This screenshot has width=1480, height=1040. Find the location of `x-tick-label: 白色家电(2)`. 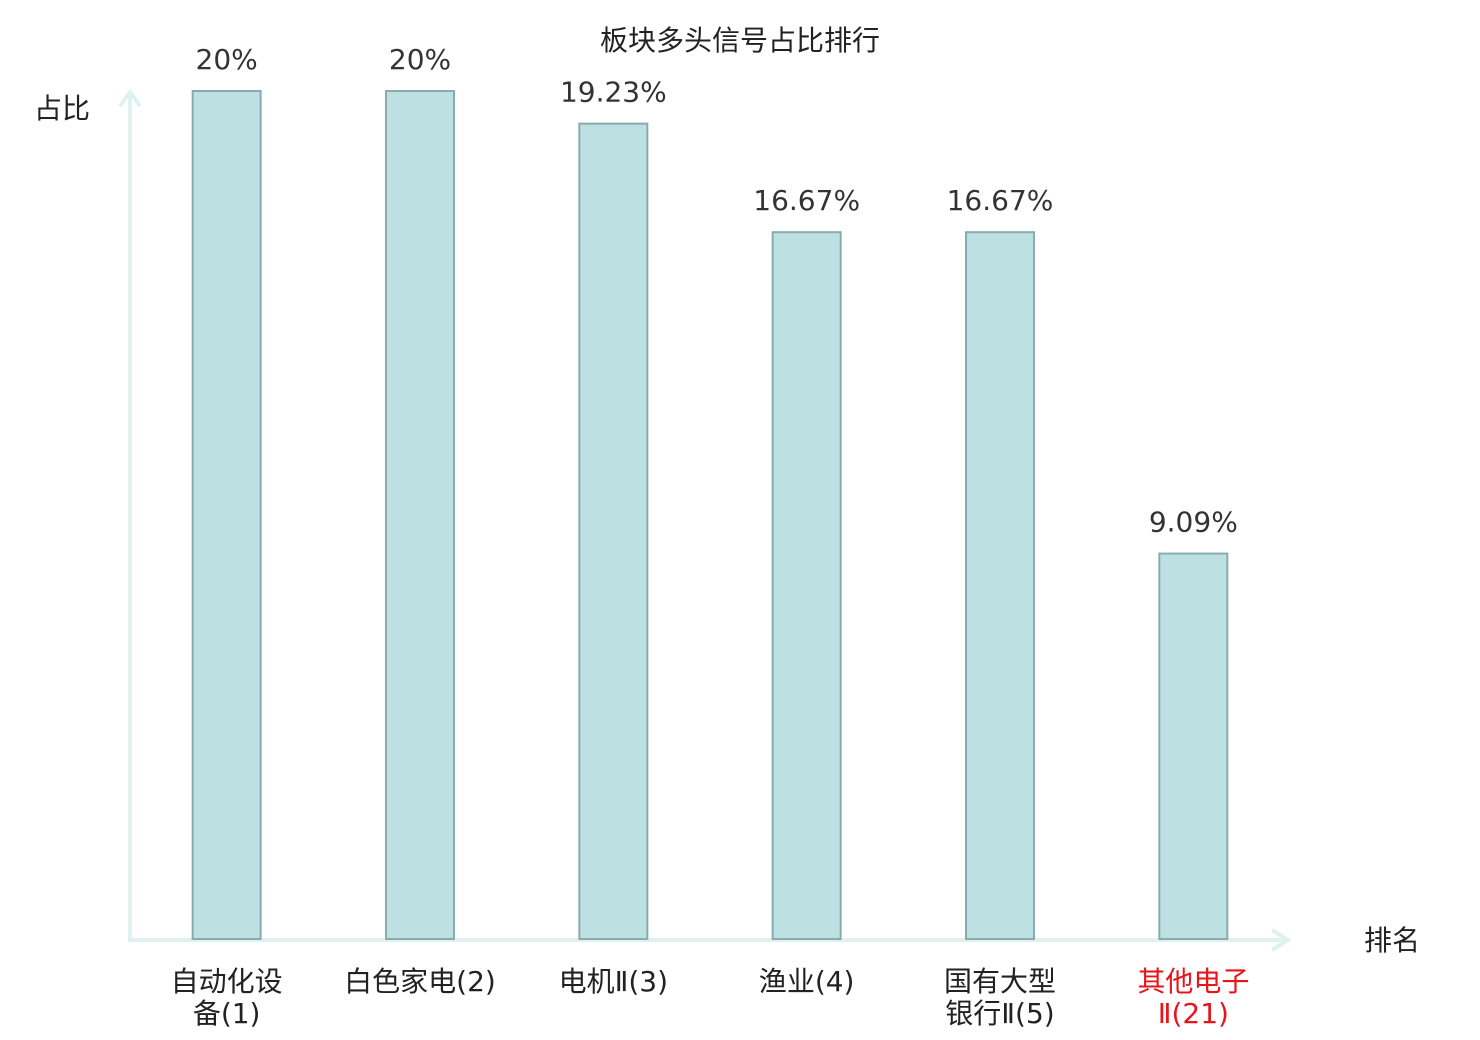

x-tick-label: 白色家电(2) is located at coordinates (420, 981).